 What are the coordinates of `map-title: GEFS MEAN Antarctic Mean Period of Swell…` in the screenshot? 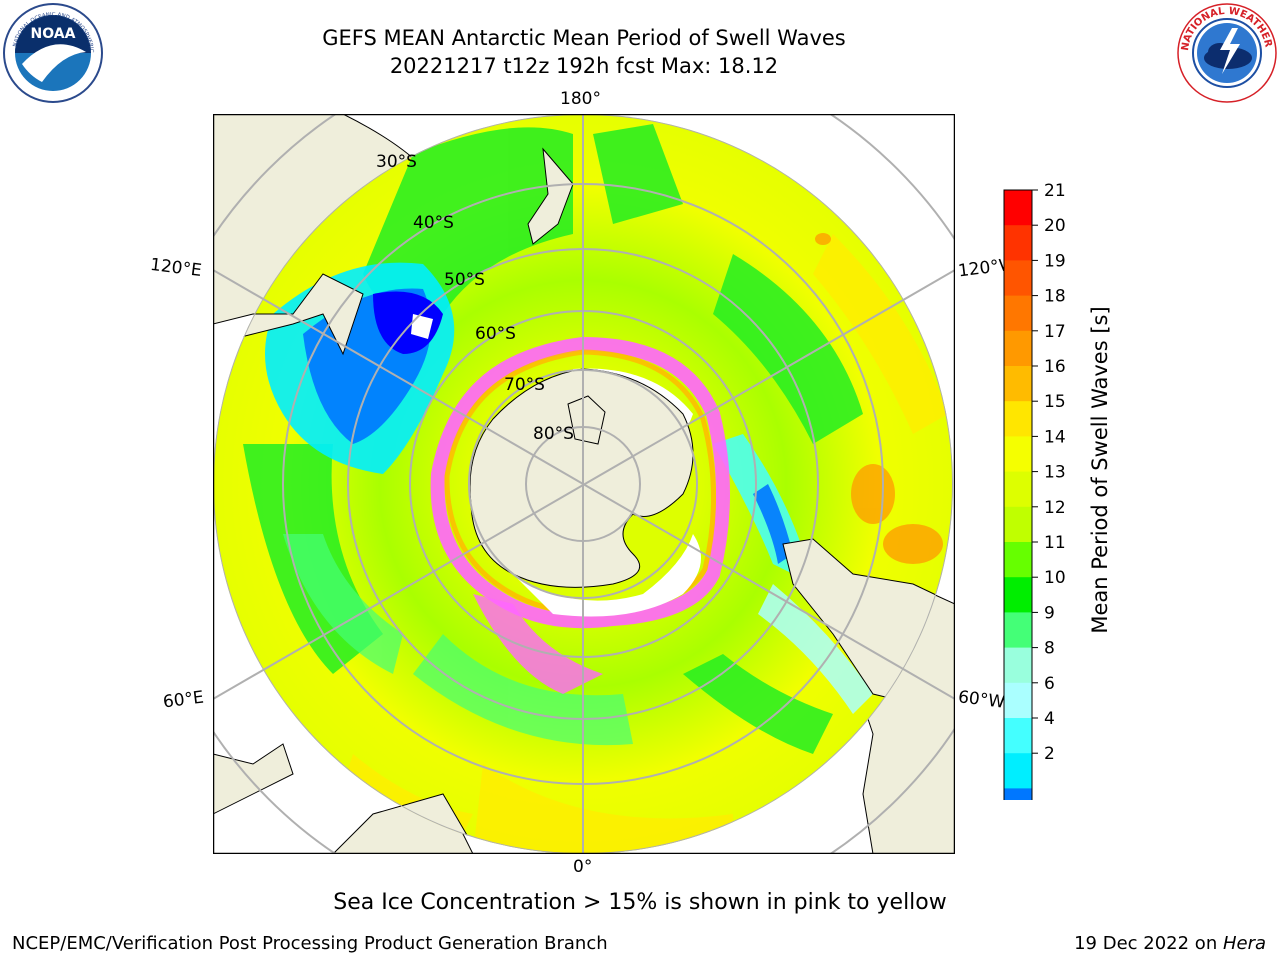 It's located at (584, 38).